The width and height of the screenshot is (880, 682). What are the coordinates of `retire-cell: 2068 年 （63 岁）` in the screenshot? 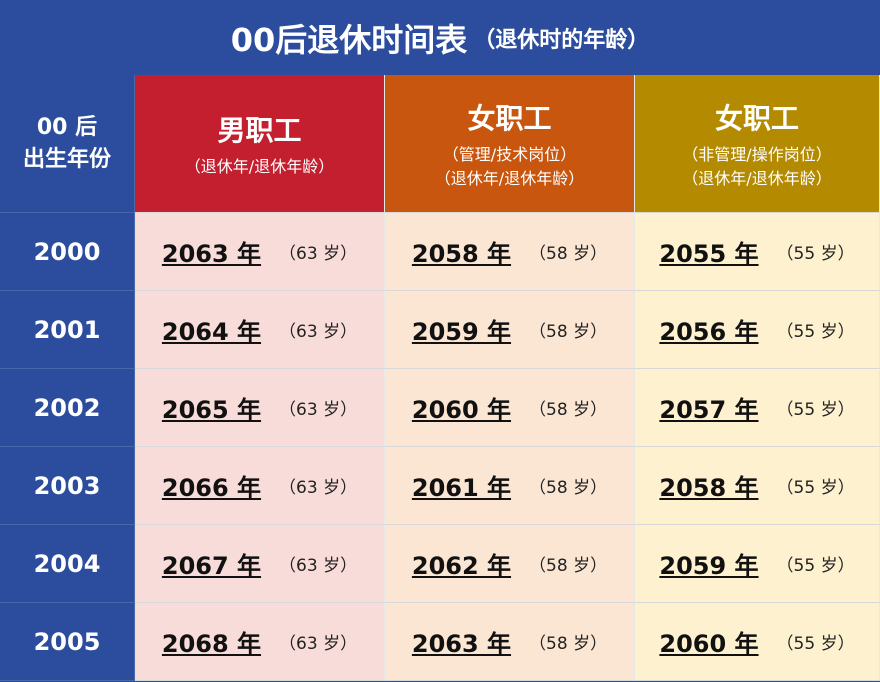 It's located at (260, 642).